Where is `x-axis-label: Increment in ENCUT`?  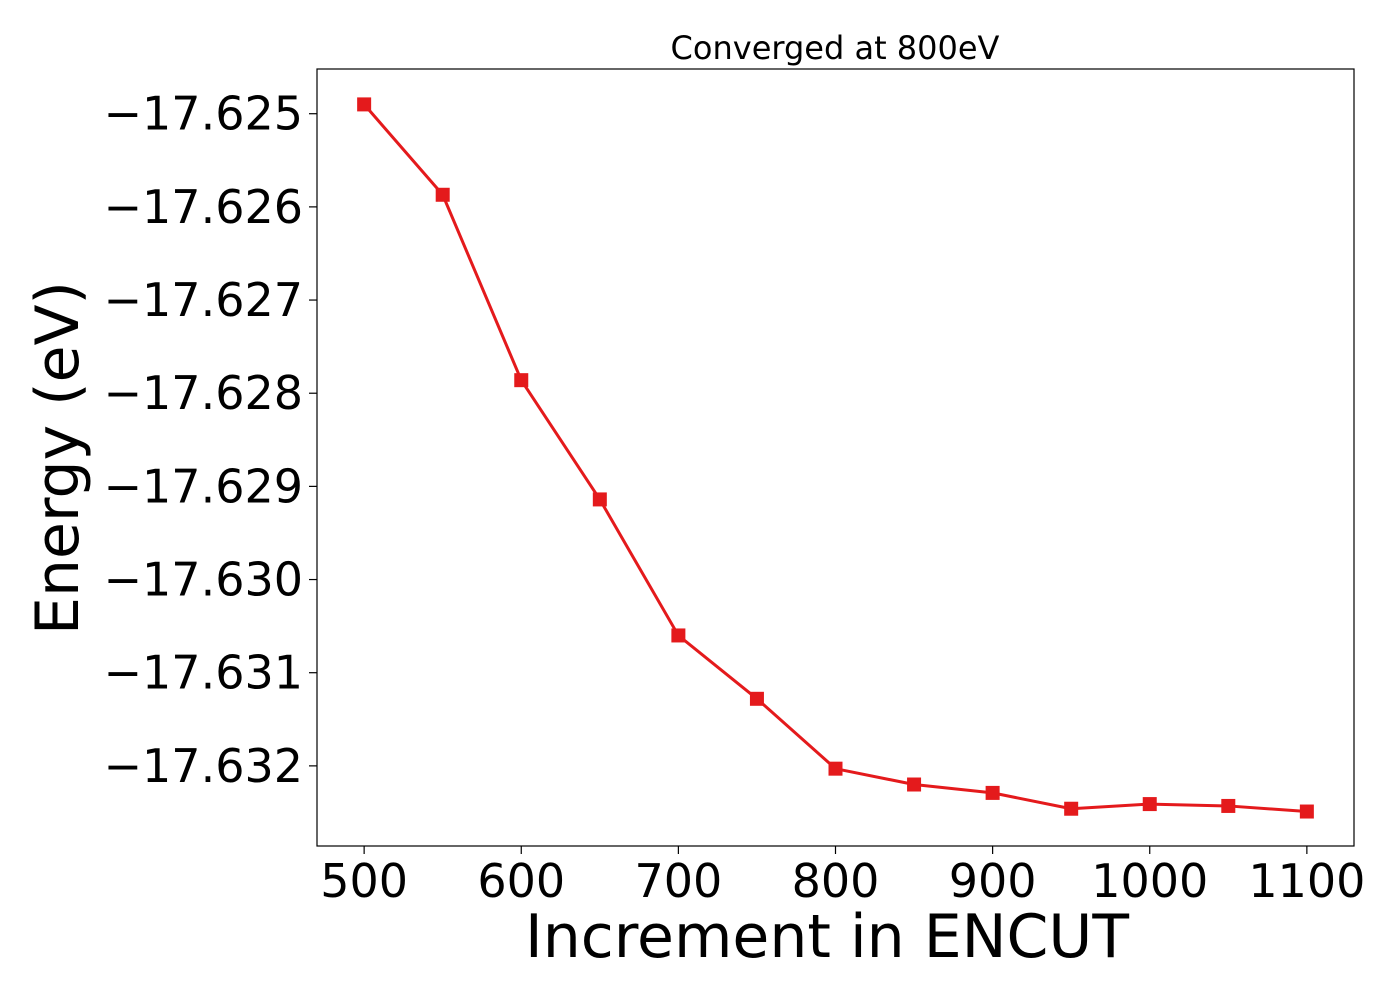 x-axis-label: Increment in ENCUT is located at coordinates (827, 937).